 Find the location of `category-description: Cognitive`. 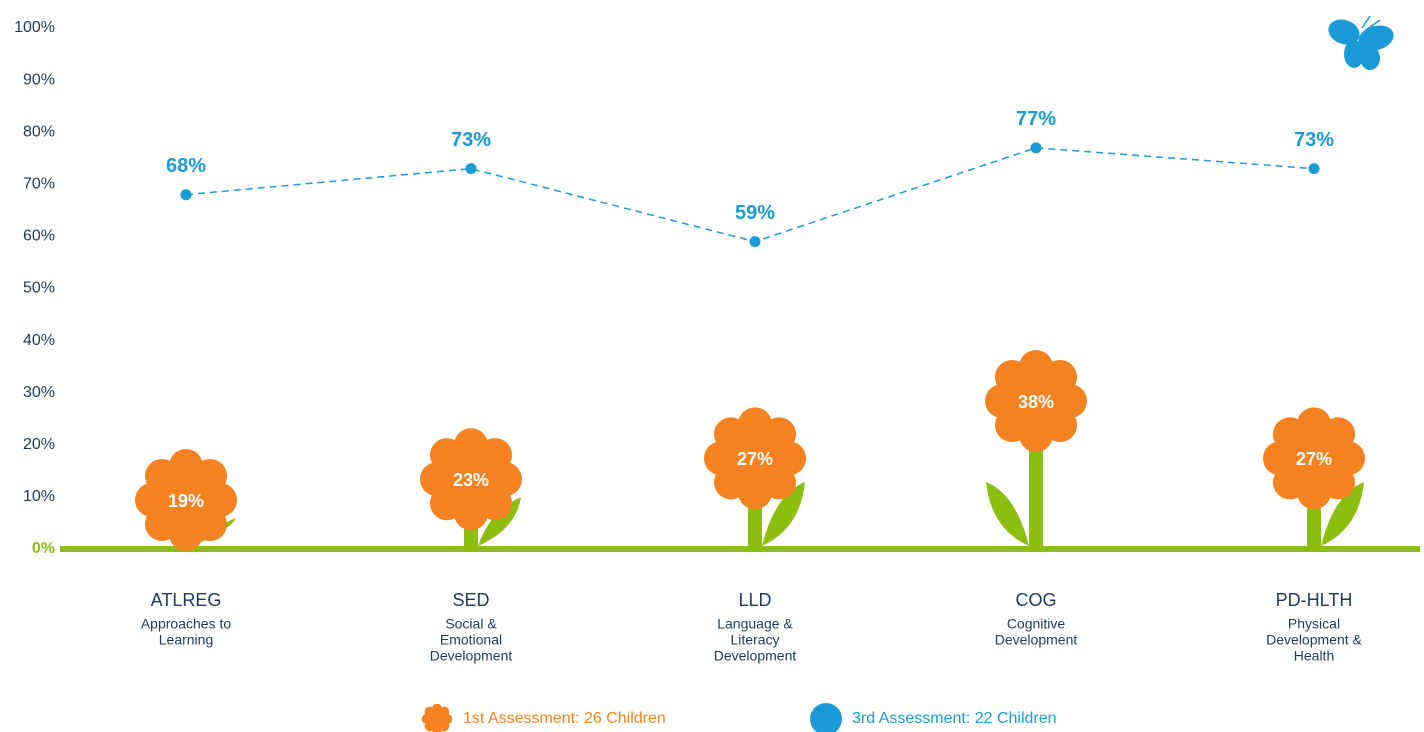

category-description: Cognitive is located at coordinates (1036, 624).